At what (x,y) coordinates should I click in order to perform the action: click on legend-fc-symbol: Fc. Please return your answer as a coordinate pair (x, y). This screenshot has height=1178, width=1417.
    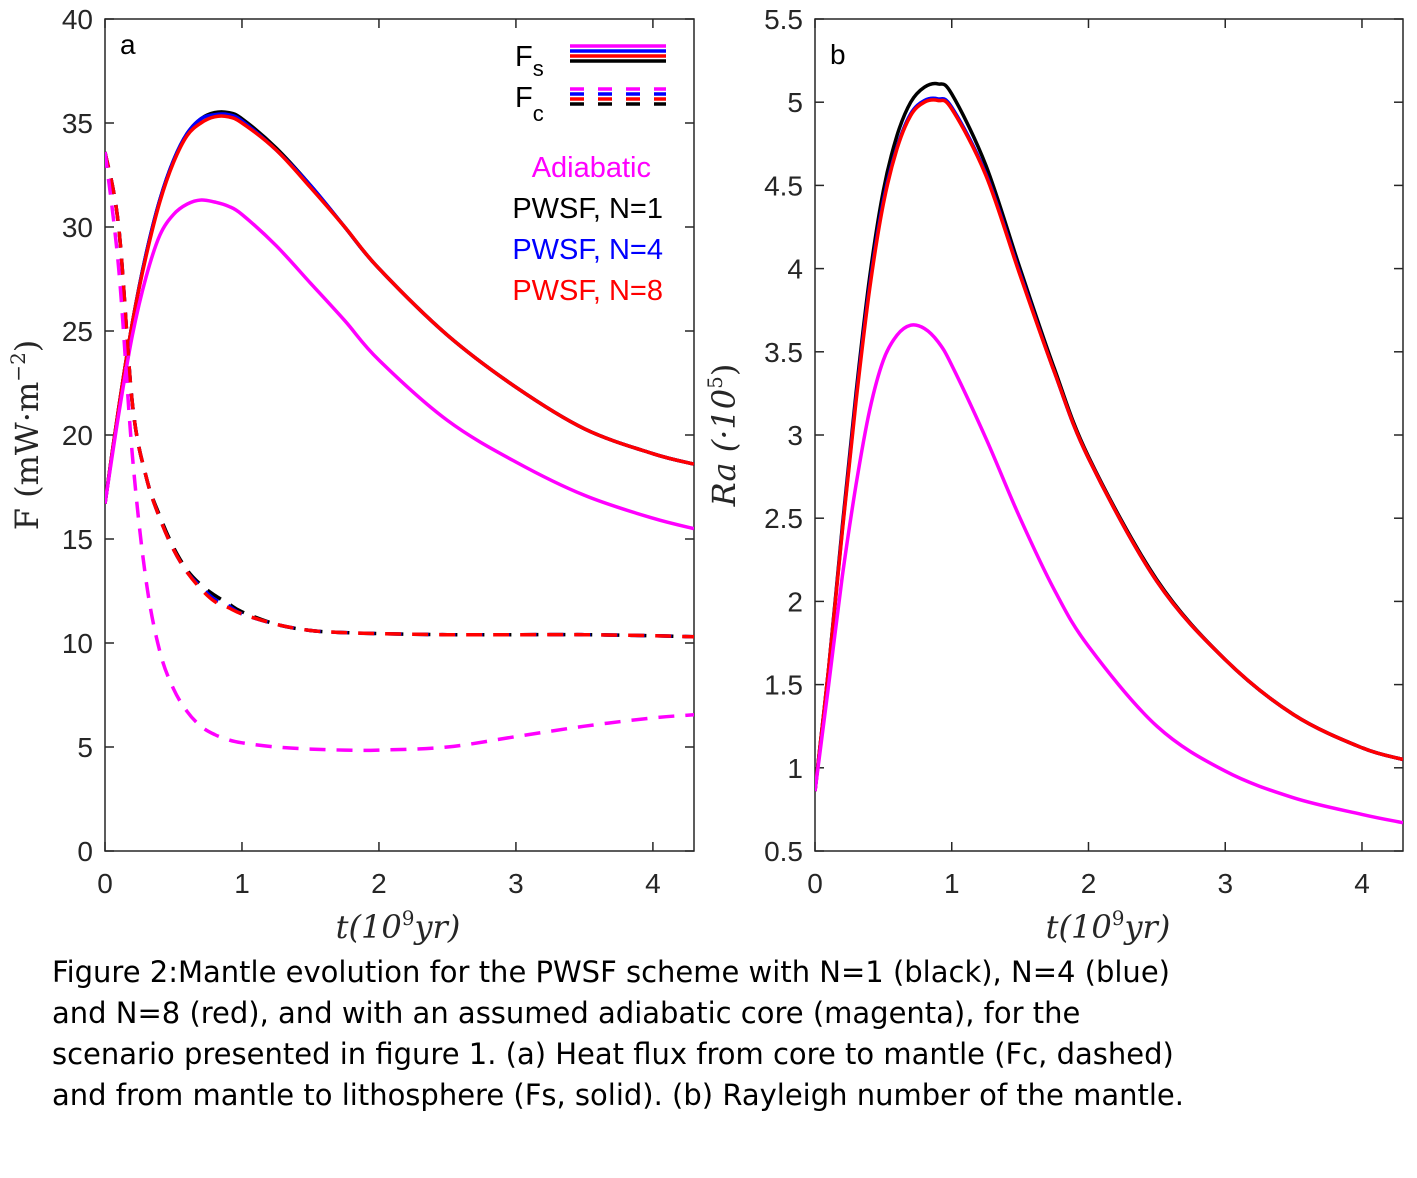
    Looking at the image, I should click on (529, 104).